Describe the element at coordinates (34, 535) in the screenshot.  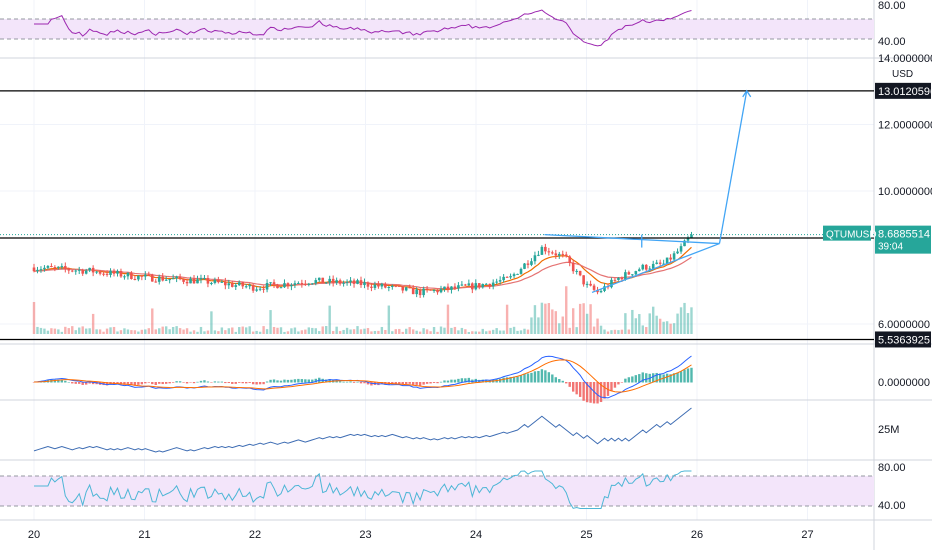
I see `x-tick-label-20: 20` at that location.